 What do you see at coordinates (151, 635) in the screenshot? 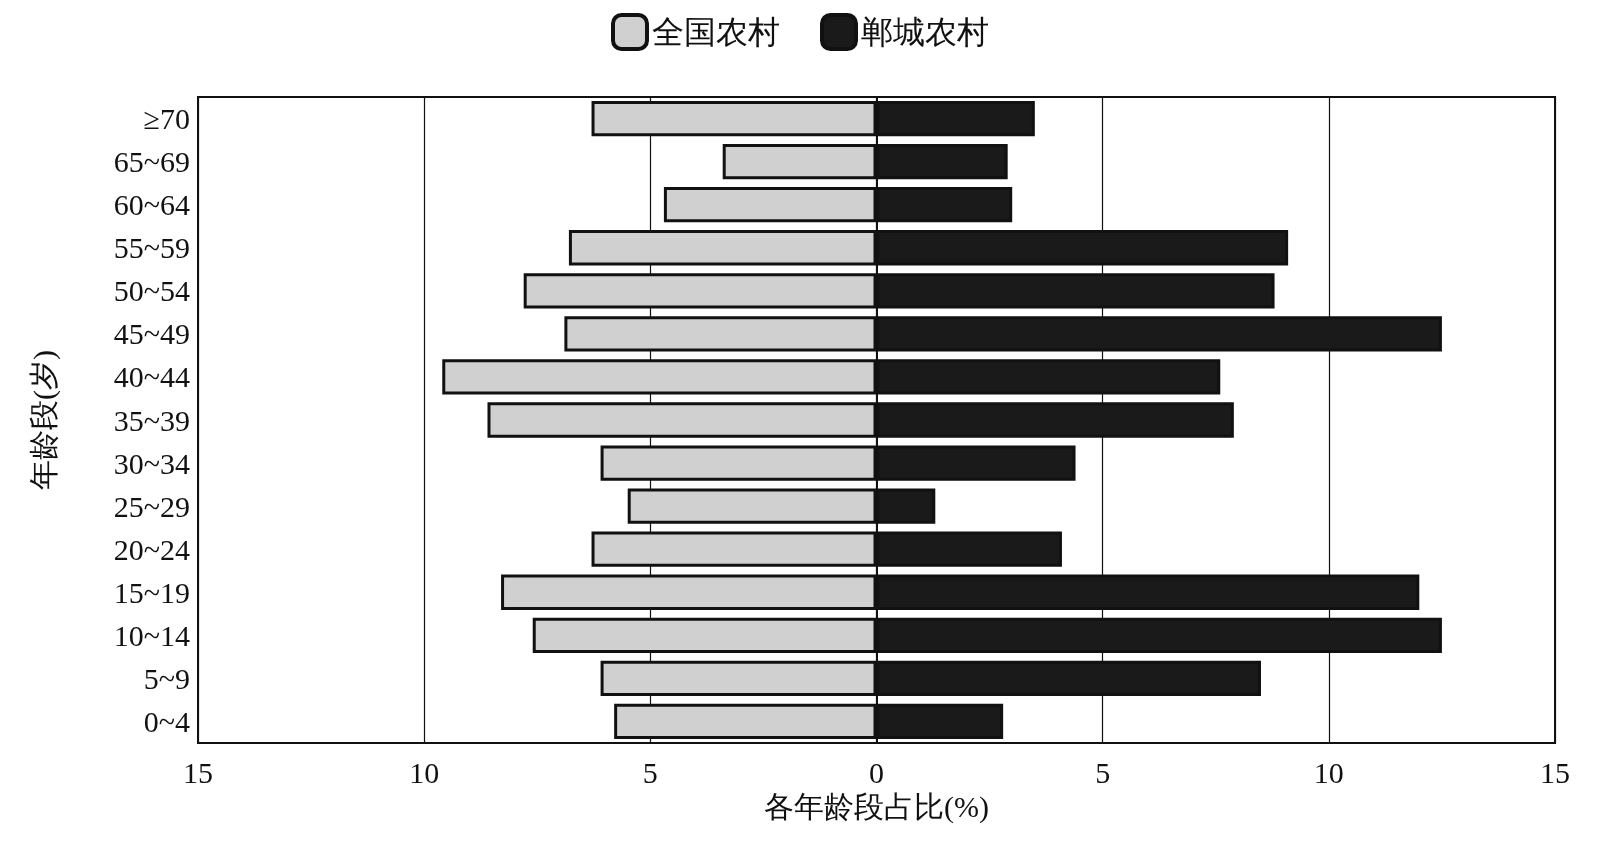
I see `y-tick-label: 10~14` at bounding box center [151, 635].